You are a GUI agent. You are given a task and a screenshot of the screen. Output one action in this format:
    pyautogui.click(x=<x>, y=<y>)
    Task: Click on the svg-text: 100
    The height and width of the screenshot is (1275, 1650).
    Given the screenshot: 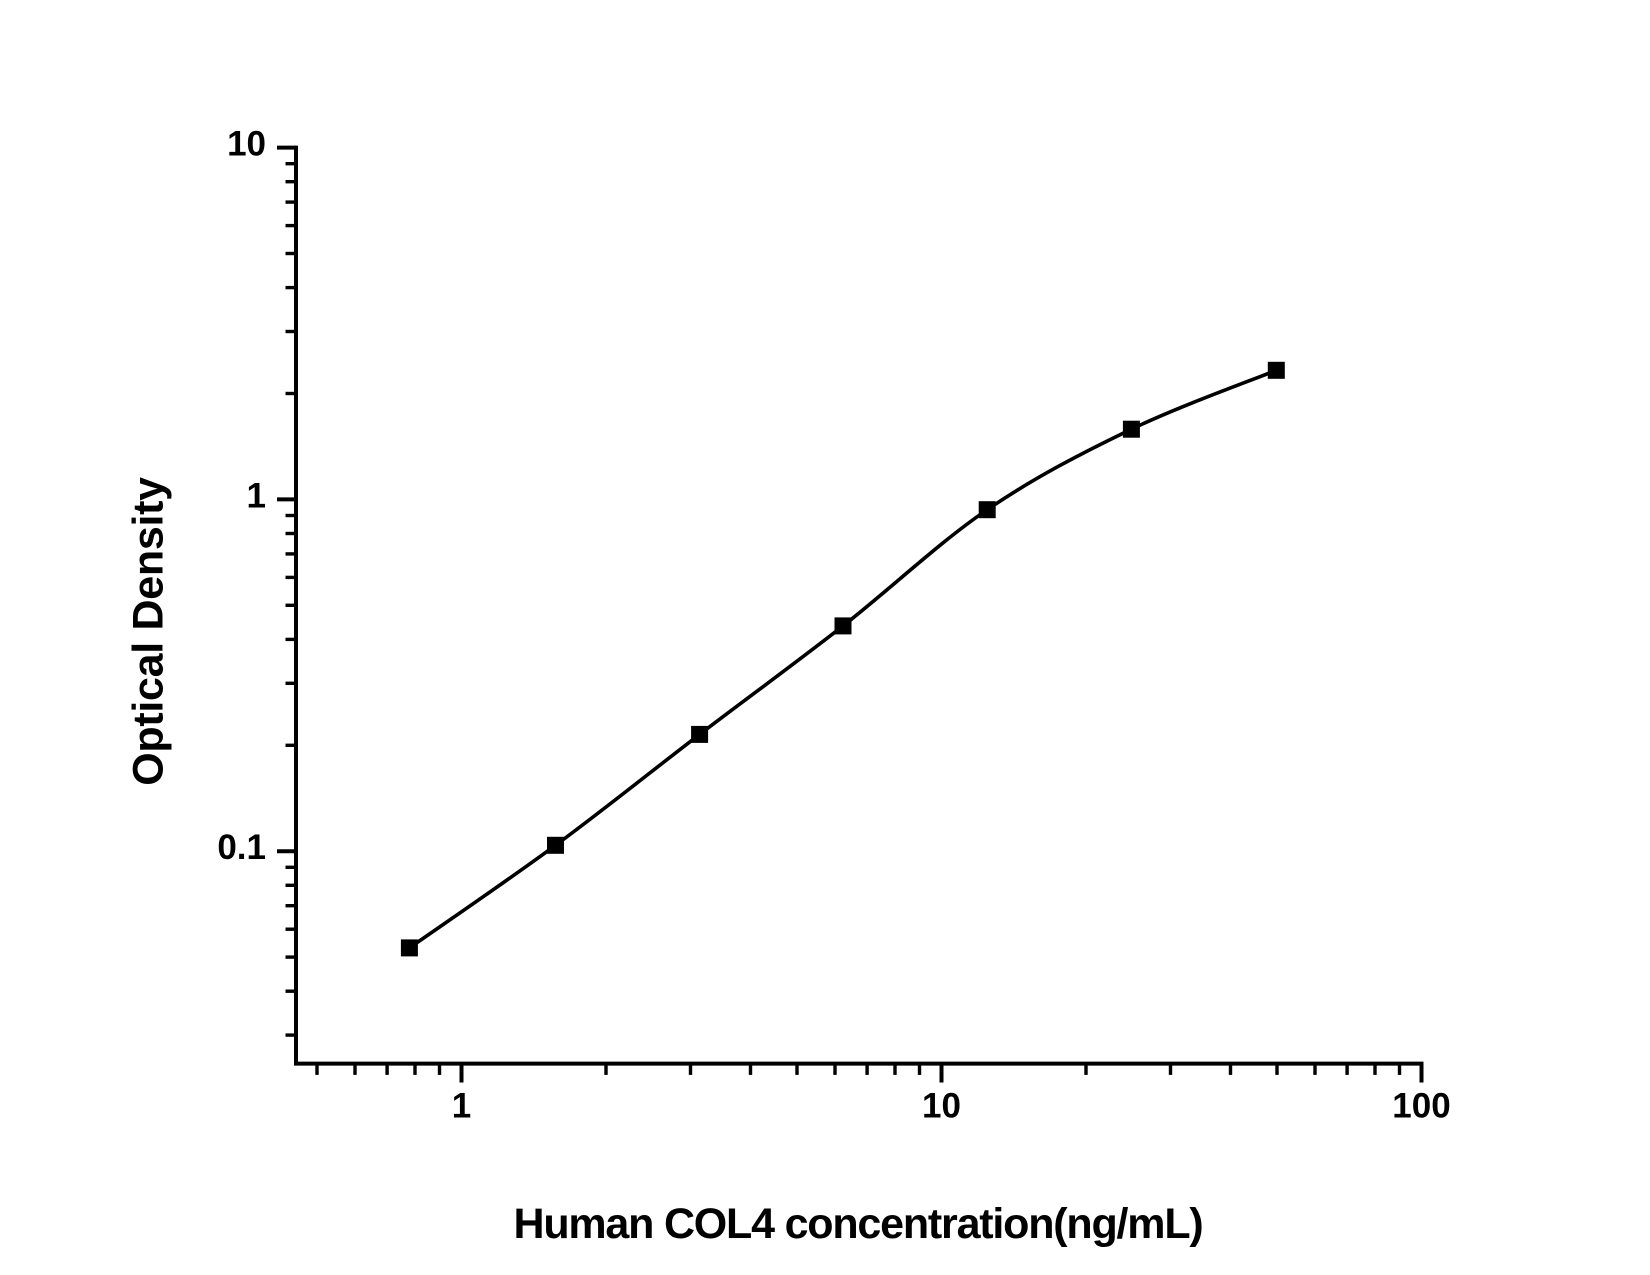 What is the action you would take?
    pyautogui.click(x=1421, y=1106)
    